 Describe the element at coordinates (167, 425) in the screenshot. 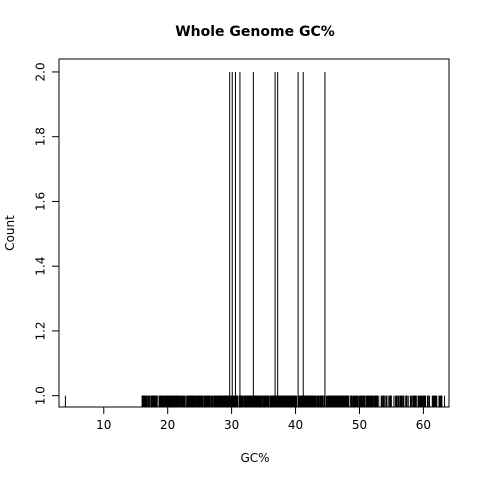

I see `x-tick-label: 20` at that location.